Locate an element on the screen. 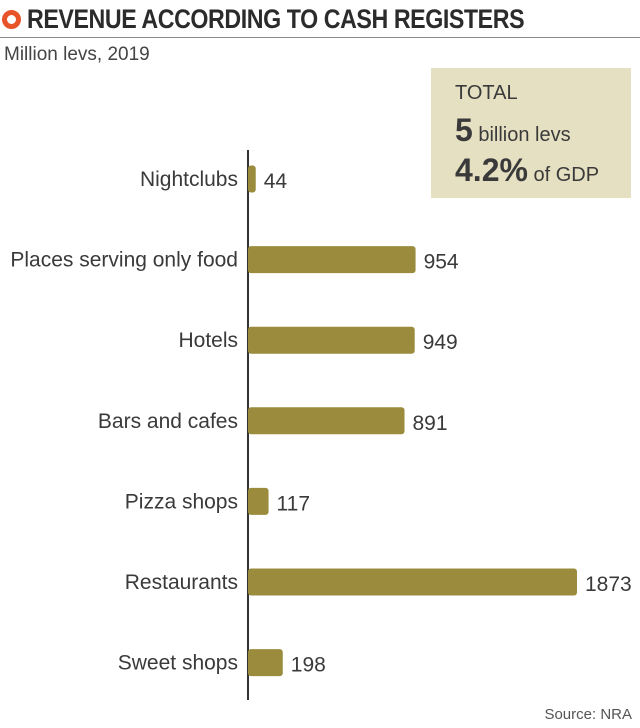  total-gdp-unit: of GDP is located at coordinates (563, 175).